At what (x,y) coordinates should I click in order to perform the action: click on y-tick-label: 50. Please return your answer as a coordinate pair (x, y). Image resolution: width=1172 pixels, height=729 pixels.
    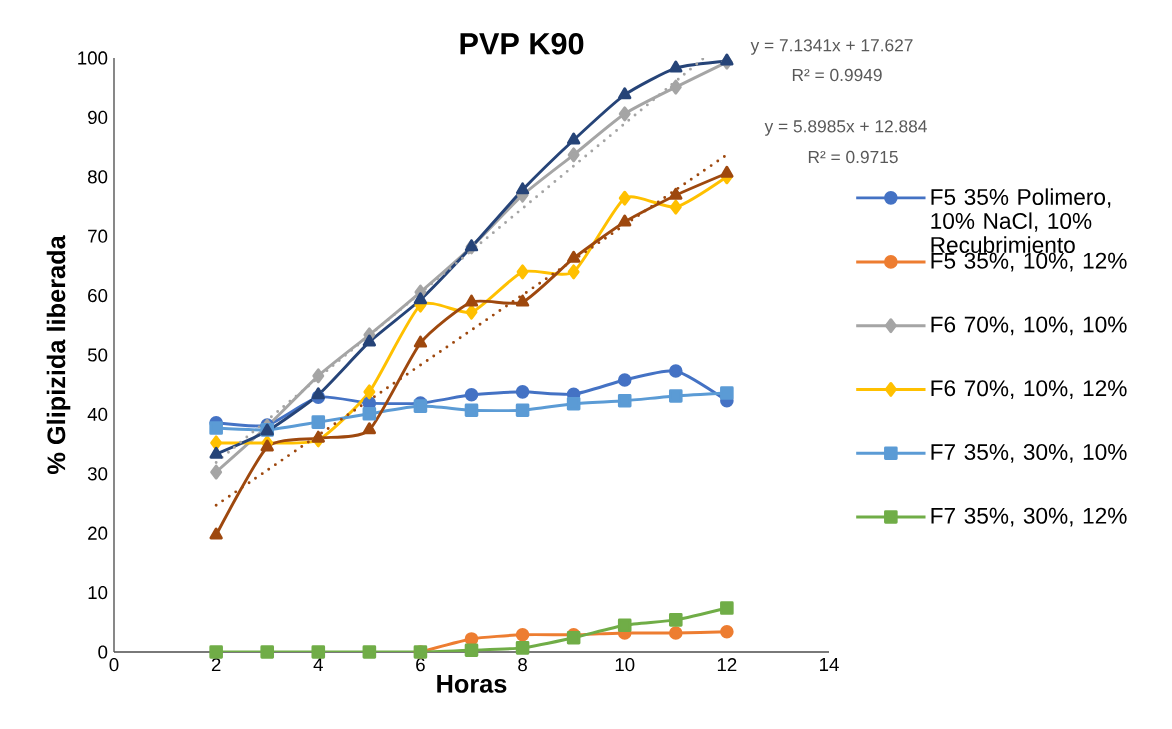
    Looking at the image, I should click on (97, 355).